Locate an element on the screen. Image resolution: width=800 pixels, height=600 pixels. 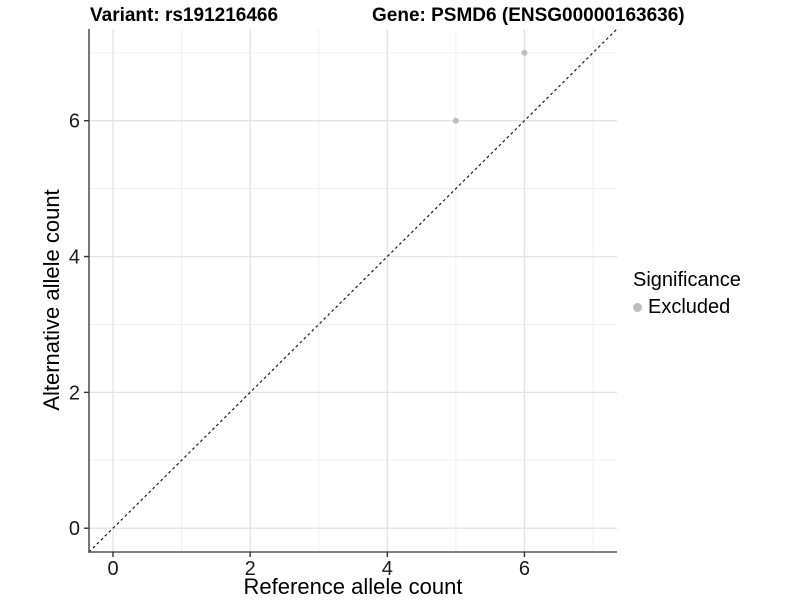
x-tick-label: 2 is located at coordinates (250, 569).